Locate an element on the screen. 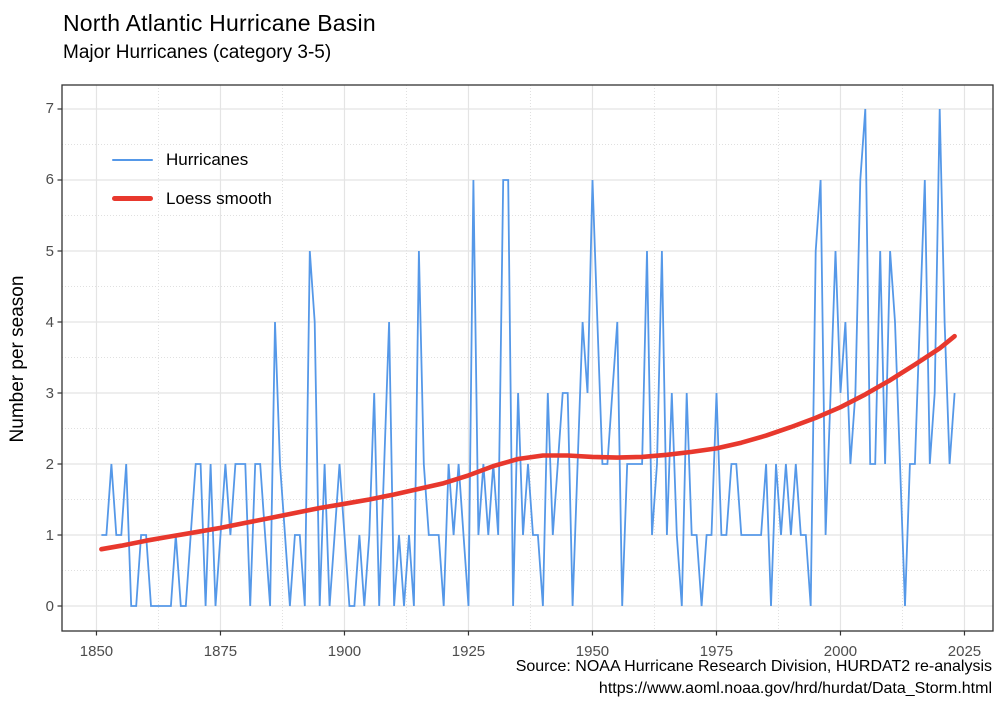 The height and width of the screenshot is (720, 1008). x-tick-label: 1875 is located at coordinates (220, 651).